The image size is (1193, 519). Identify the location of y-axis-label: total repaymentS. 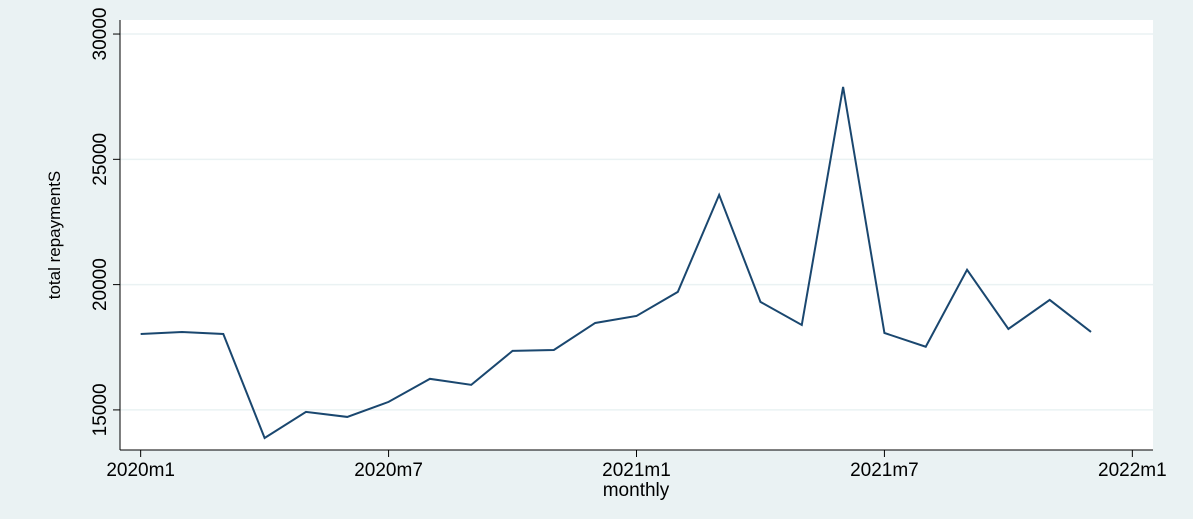
(54, 235).